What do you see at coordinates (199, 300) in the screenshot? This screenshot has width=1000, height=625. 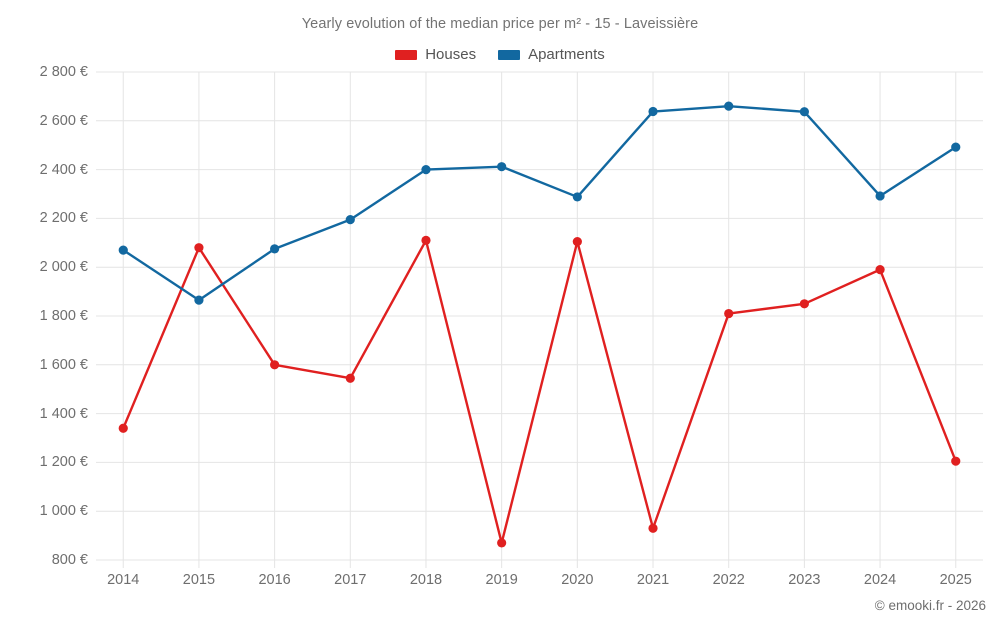 I see `data-point-apartments-2015` at bounding box center [199, 300].